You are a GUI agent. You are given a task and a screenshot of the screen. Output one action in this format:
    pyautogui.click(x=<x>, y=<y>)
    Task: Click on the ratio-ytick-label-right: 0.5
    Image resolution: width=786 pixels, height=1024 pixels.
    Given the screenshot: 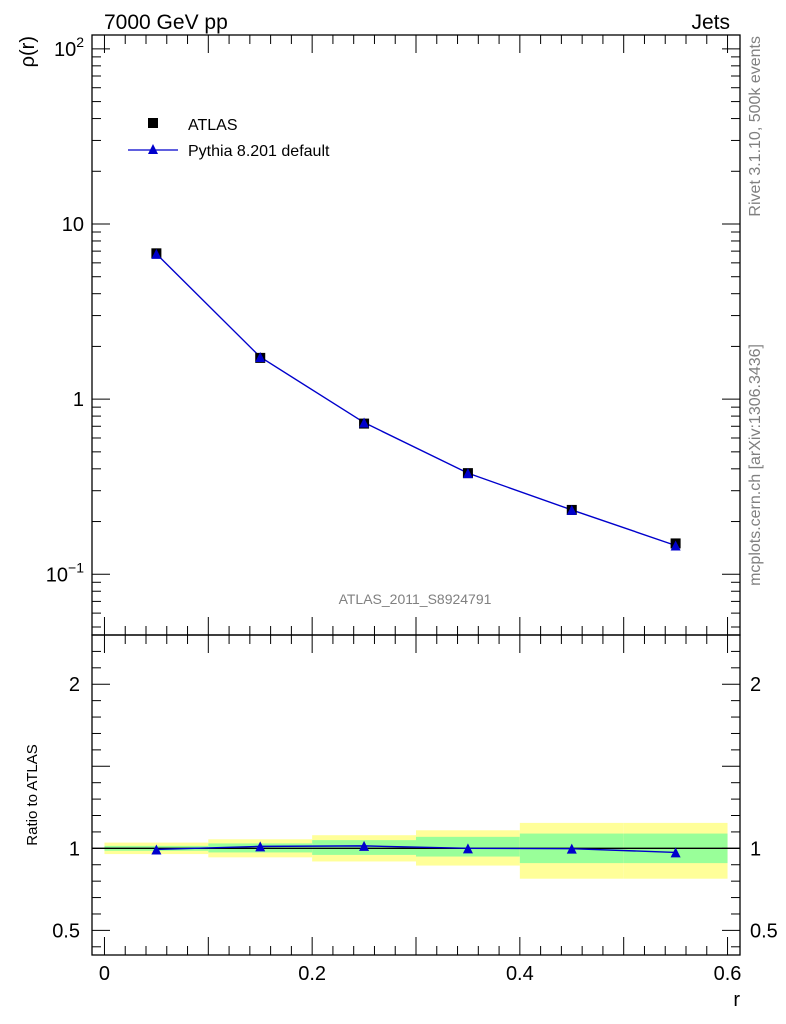 What is the action you would take?
    pyautogui.click(x=764, y=931)
    